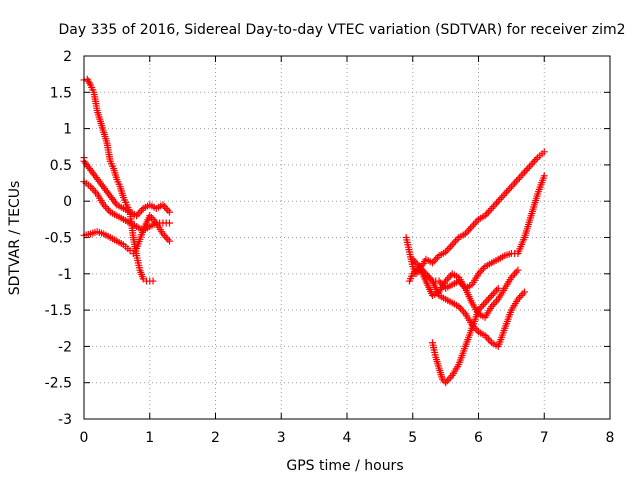  Describe the element at coordinates (58, 311) in the screenshot. I see `y-tick-label: -1.5` at that location.